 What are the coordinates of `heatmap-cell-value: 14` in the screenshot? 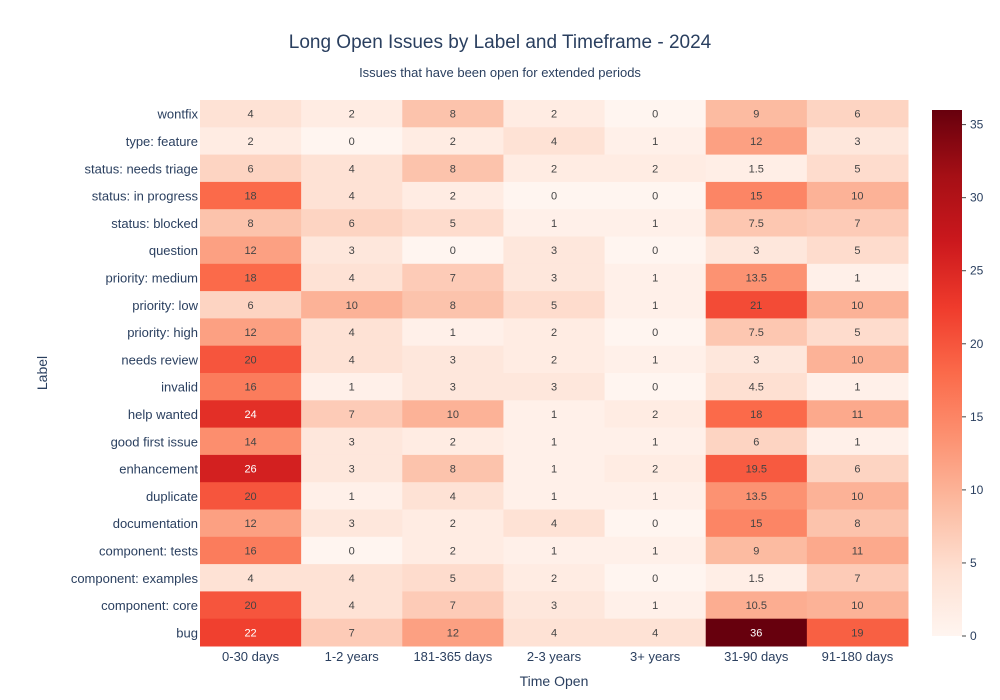 It's located at (250, 442).